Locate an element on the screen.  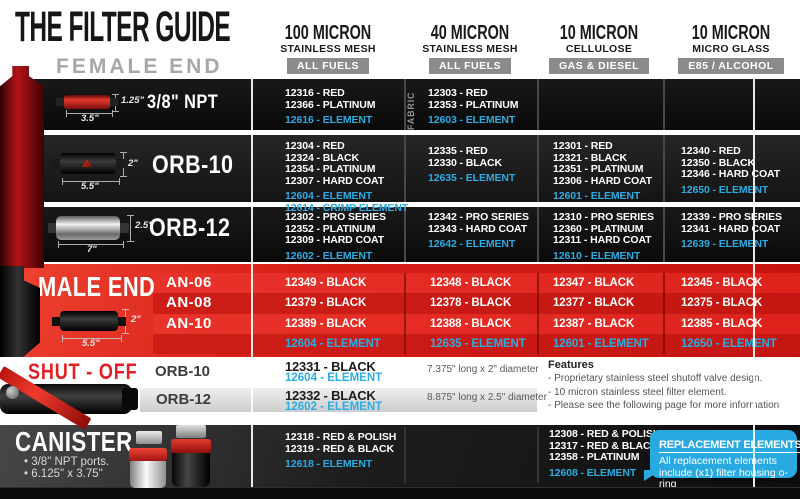
column-micron: 40 MICRON is located at coordinates (470, 33).